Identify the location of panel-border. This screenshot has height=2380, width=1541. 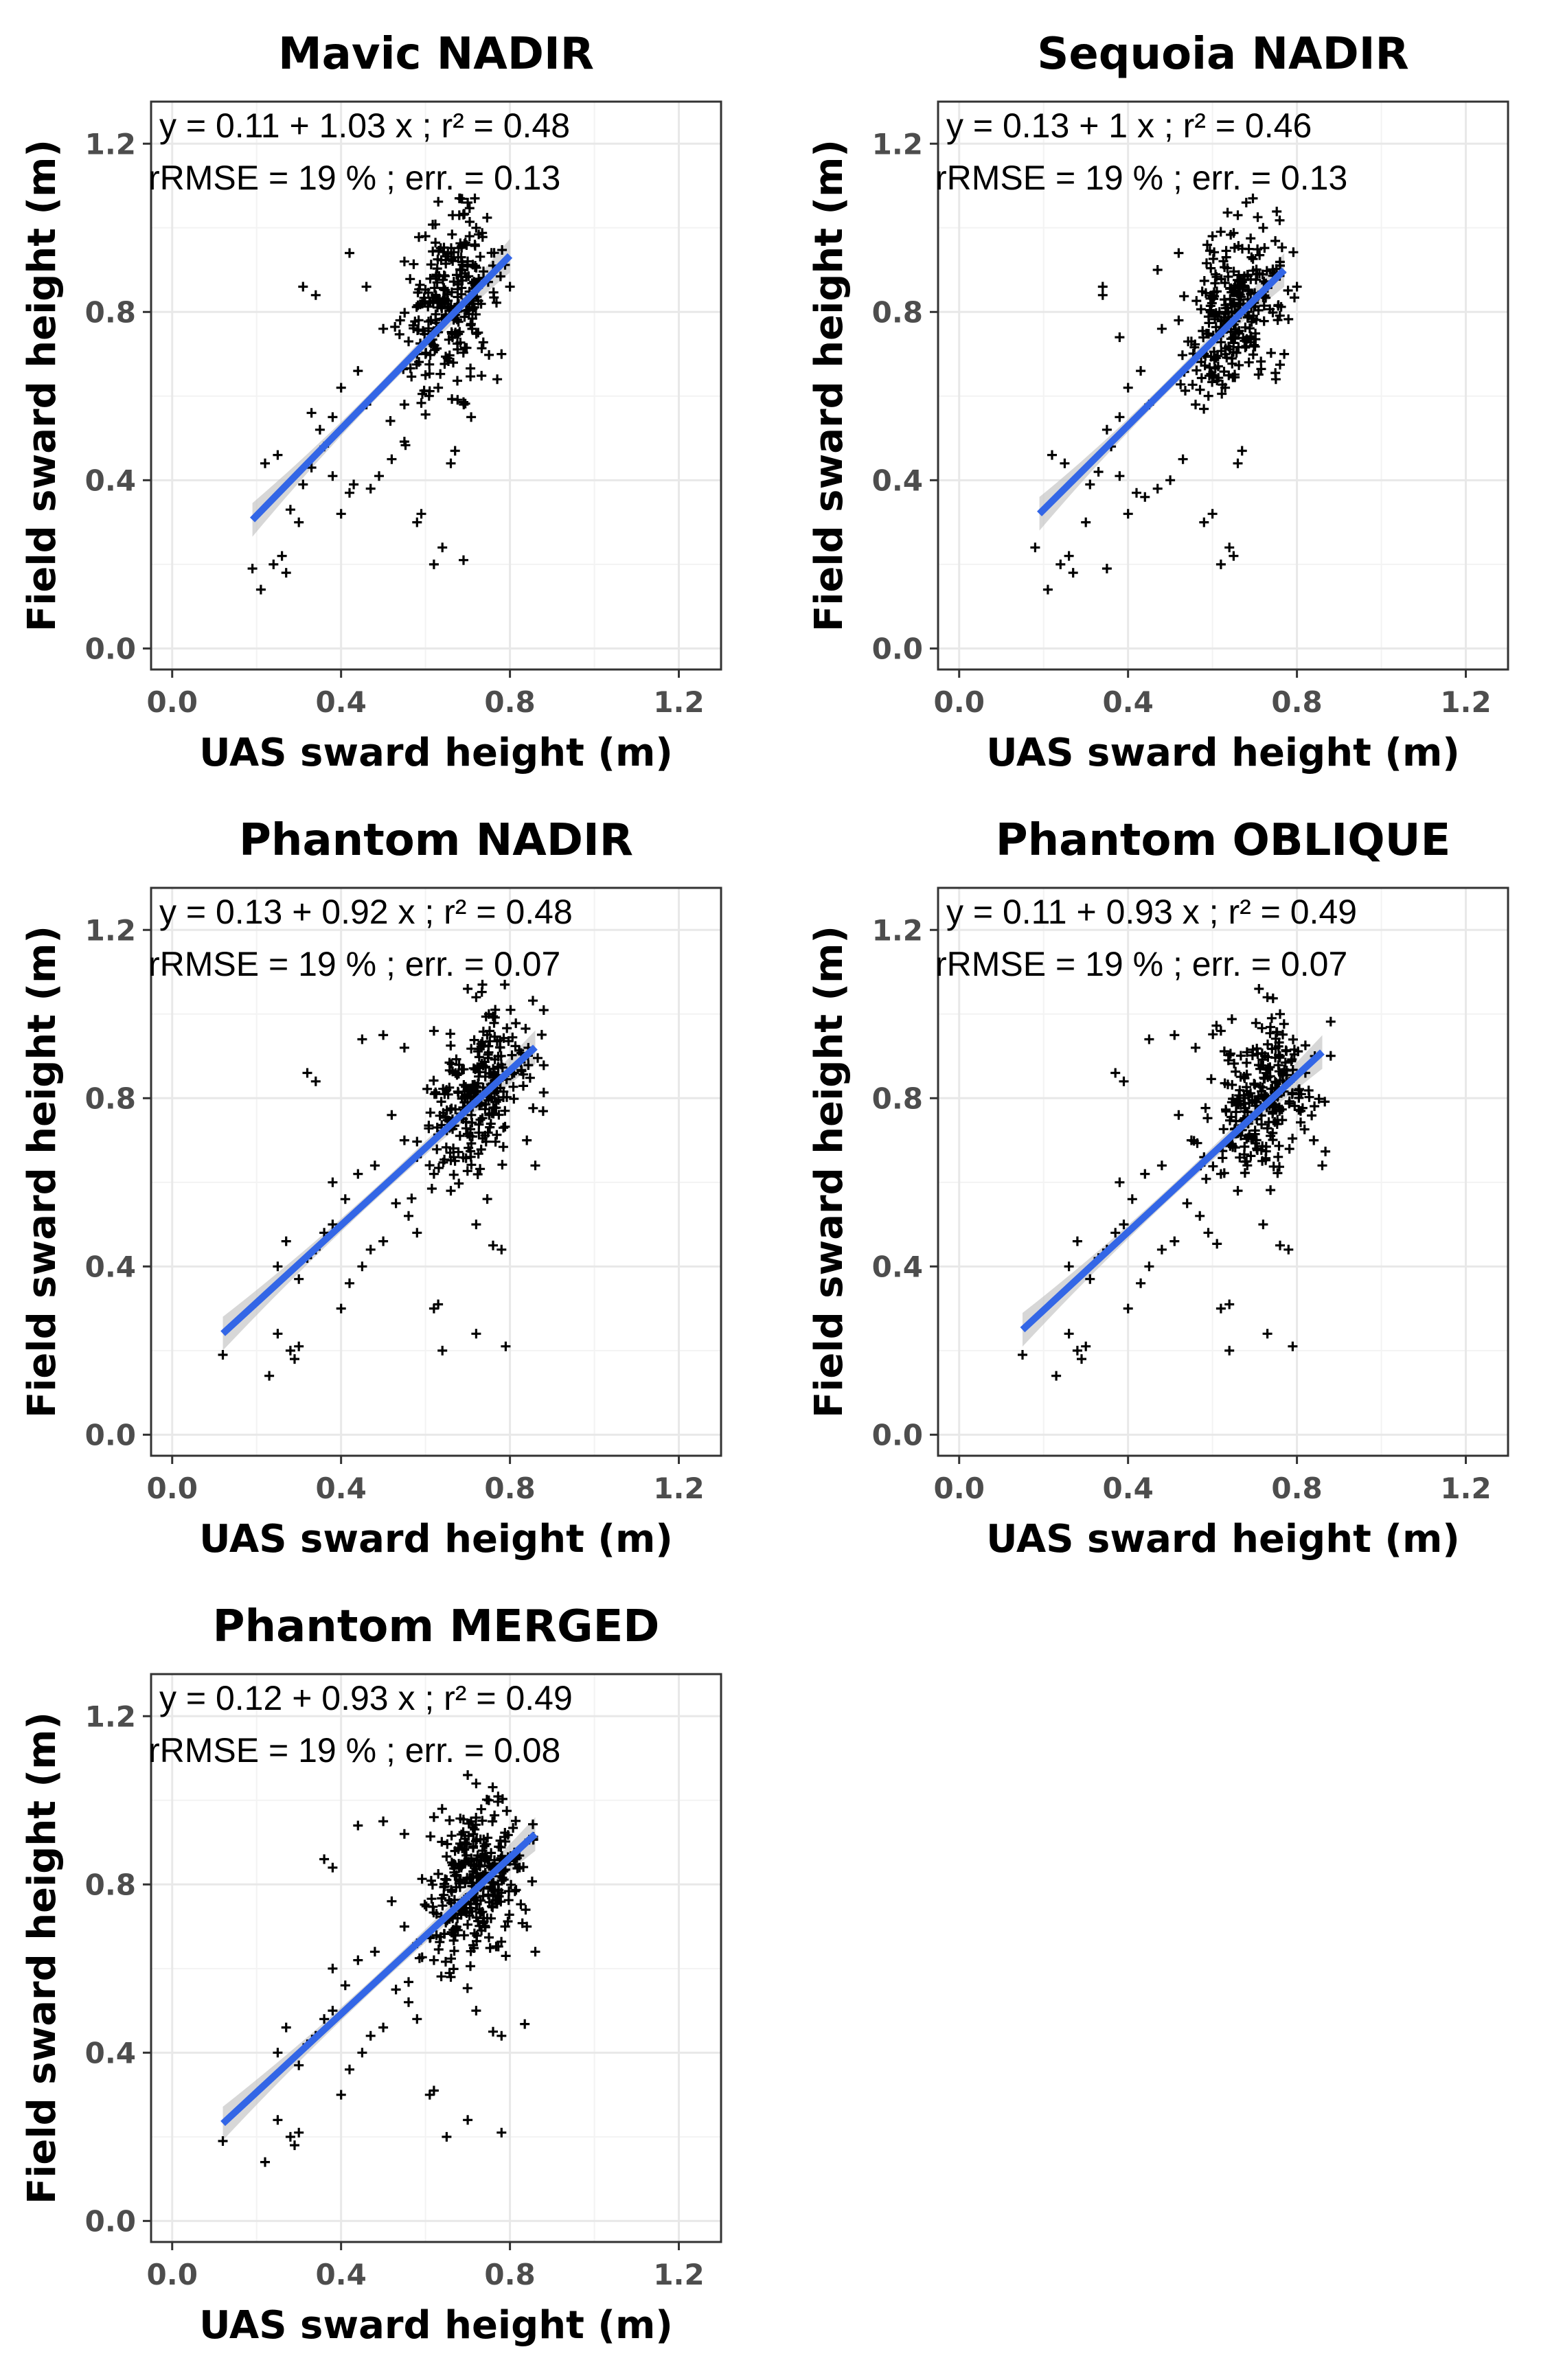
(1223, 1171).